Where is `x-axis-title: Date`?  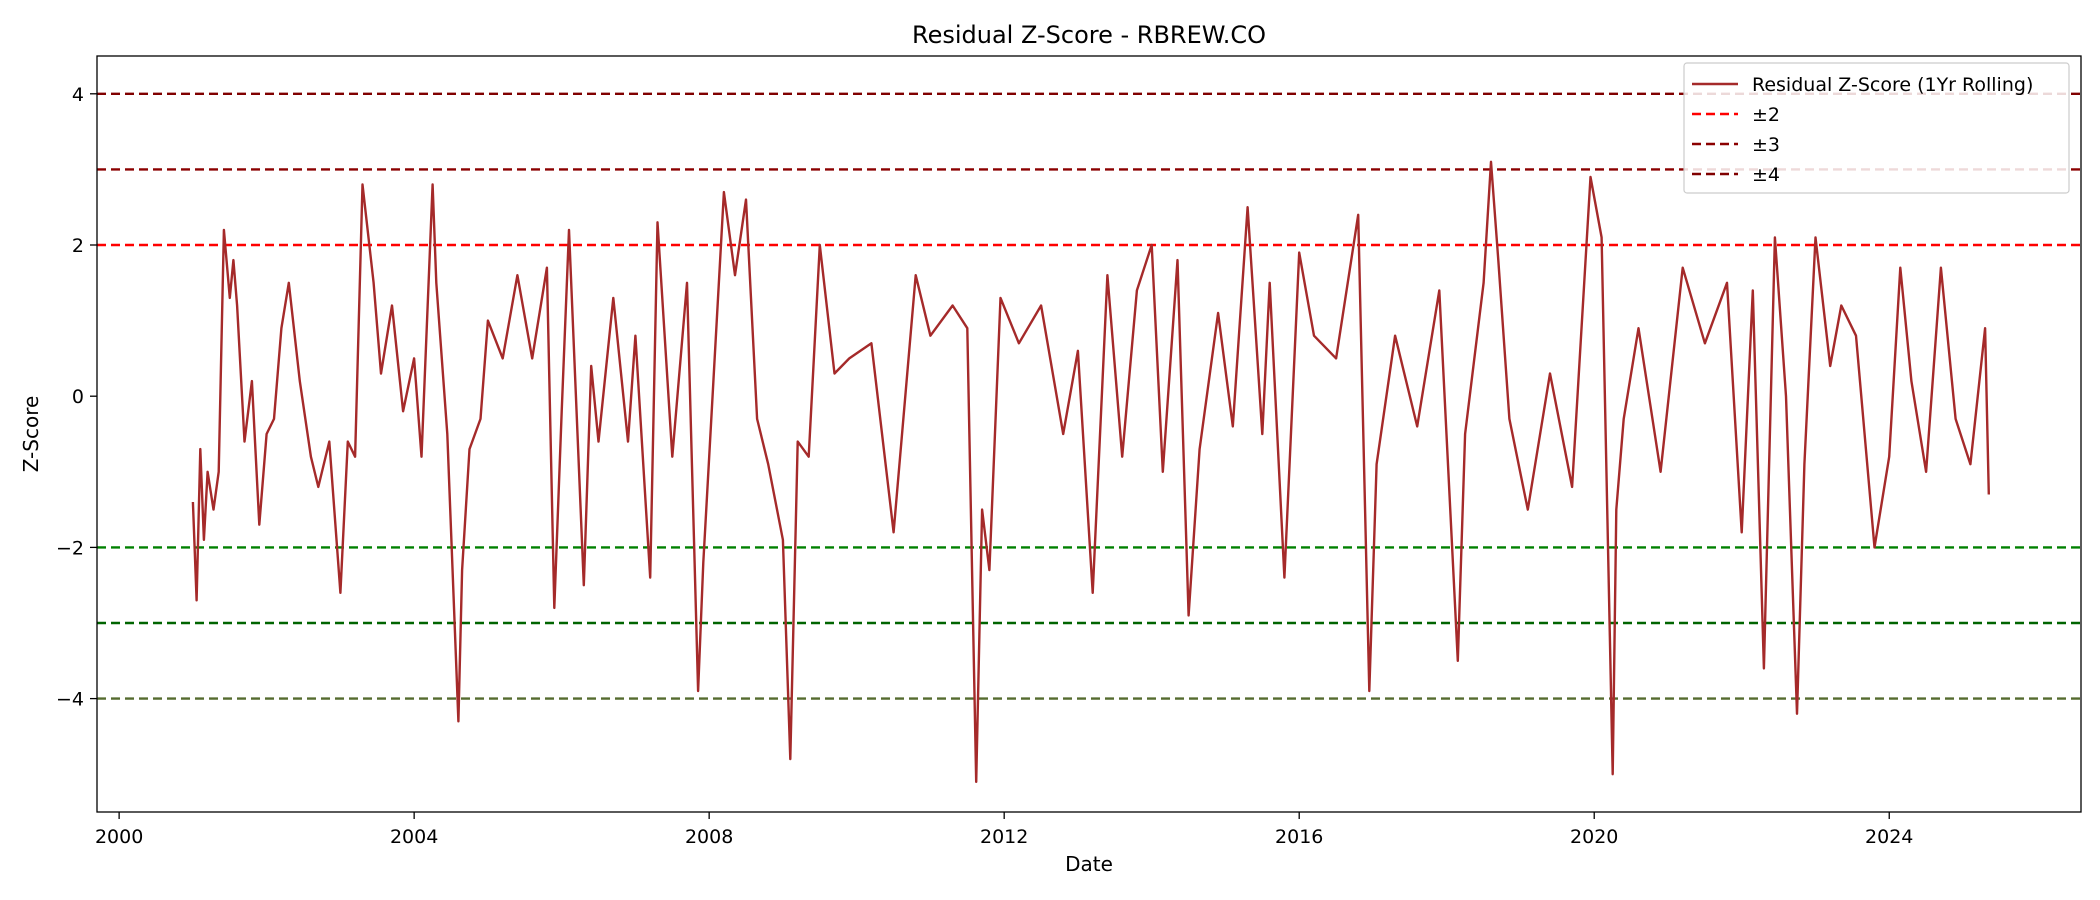
x-axis-title: Date is located at coordinates (1089, 864).